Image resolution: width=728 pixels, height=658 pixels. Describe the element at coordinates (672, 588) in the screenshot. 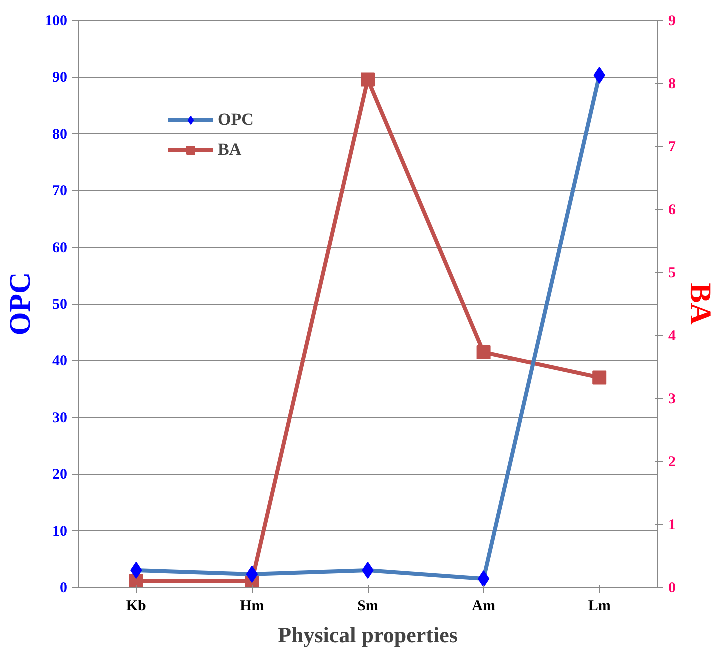

I see `y2-tick-label: 0` at that location.